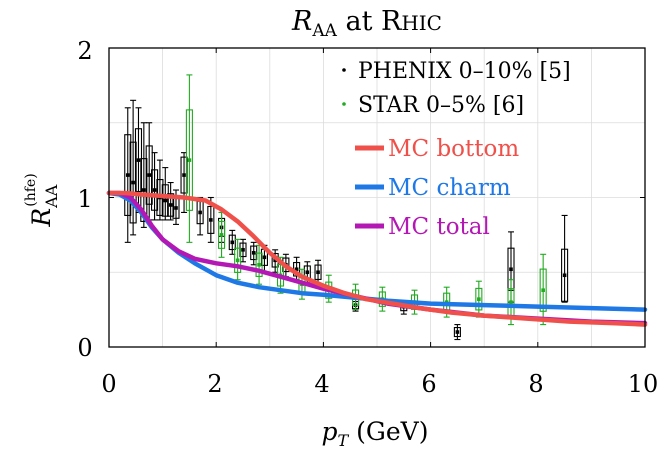  What do you see at coordinates (366, 23) in the screenshot?
I see `chart-title: RAA at RHIC` at bounding box center [366, 23].